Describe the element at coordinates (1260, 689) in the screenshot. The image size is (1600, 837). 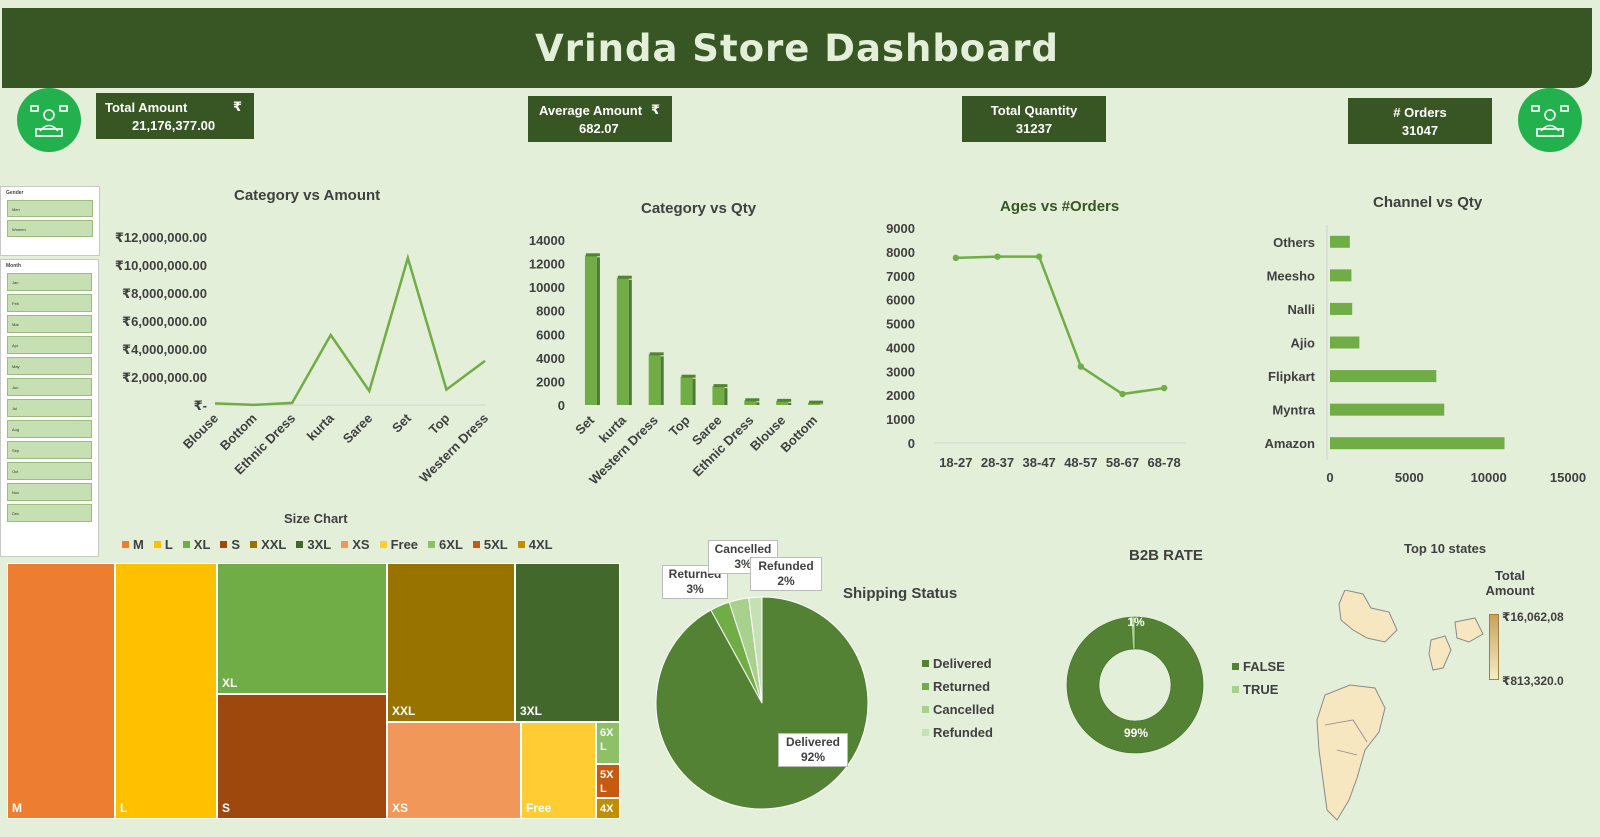
I see `legend-label: TRUE` at that location.